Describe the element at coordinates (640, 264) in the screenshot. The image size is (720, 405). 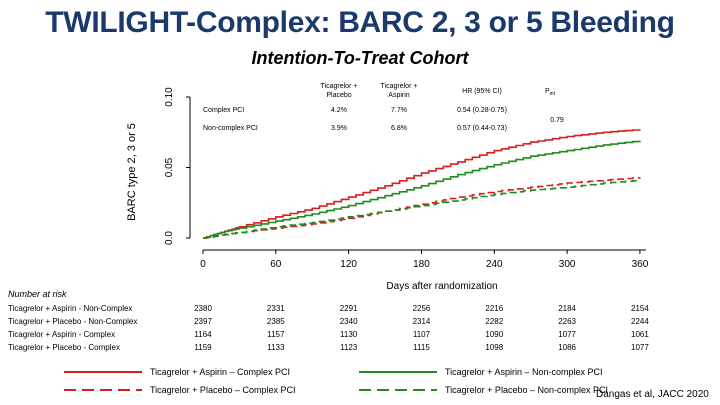
I see `x-tick-label: 360` at that location.